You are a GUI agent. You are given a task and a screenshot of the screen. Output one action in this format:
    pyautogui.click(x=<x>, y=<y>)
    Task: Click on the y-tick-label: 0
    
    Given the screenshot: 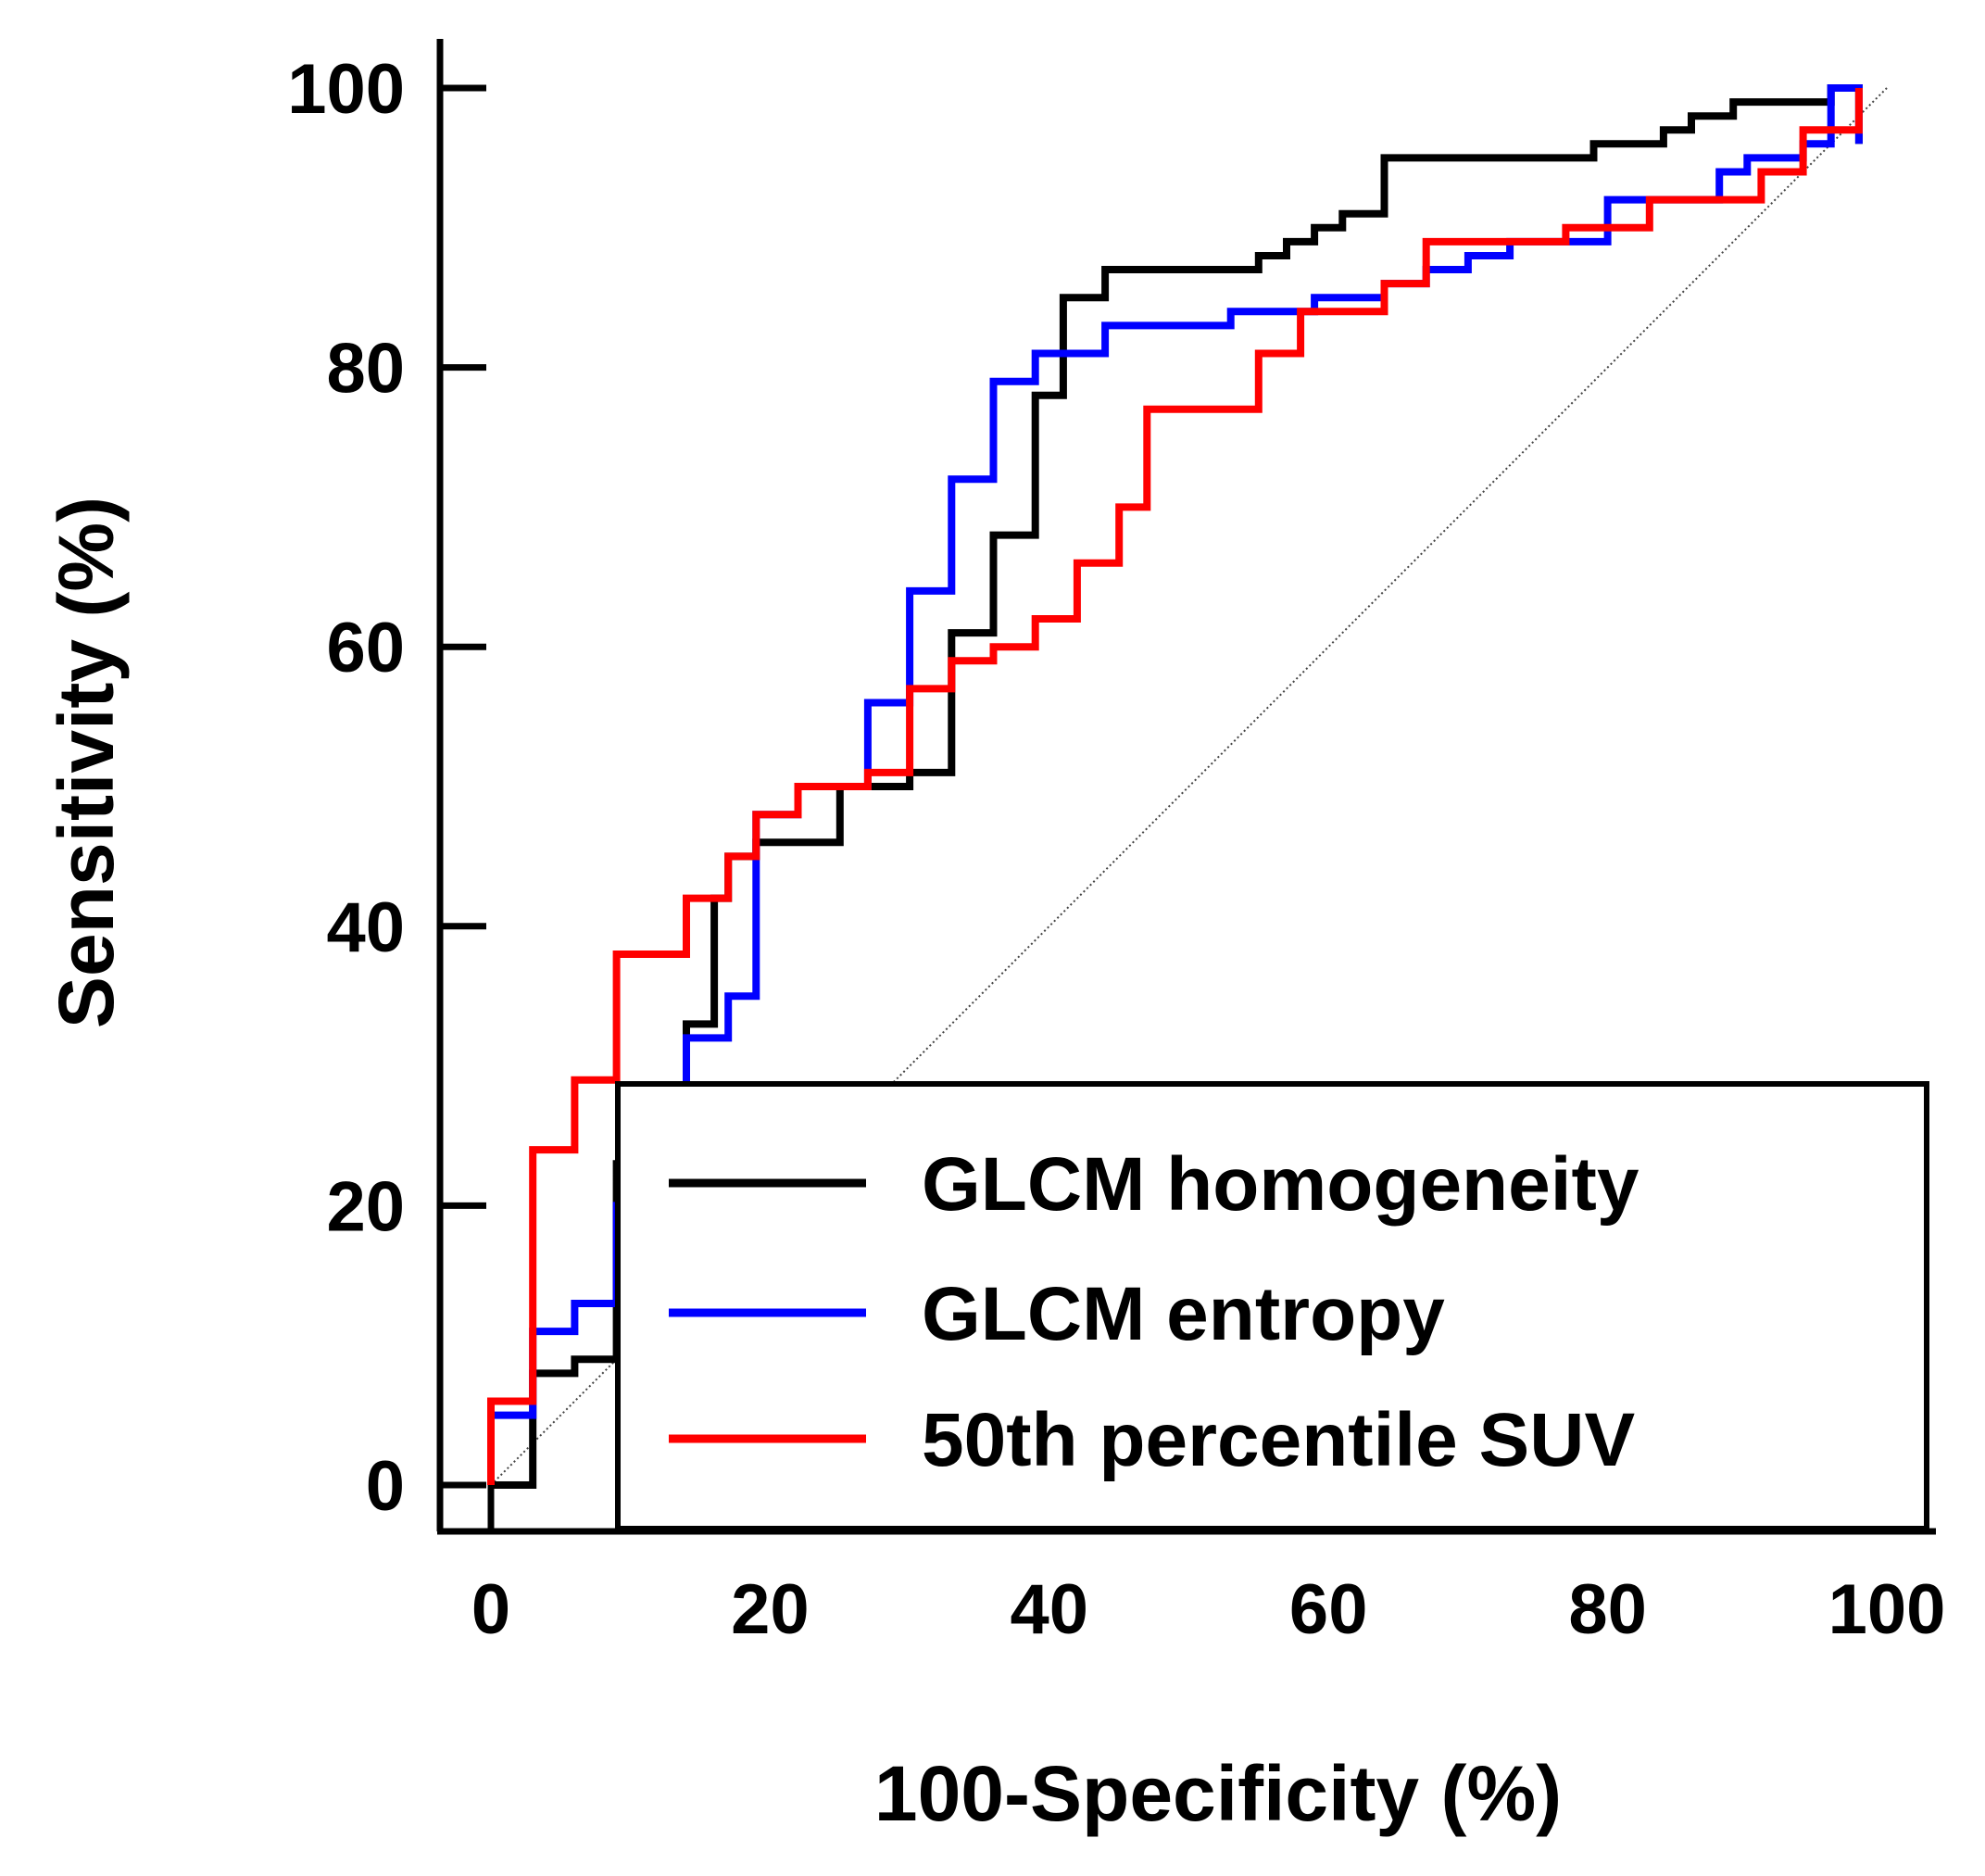 What is the action you would take?
    pyautogui.click(x=385, y=1486)
    